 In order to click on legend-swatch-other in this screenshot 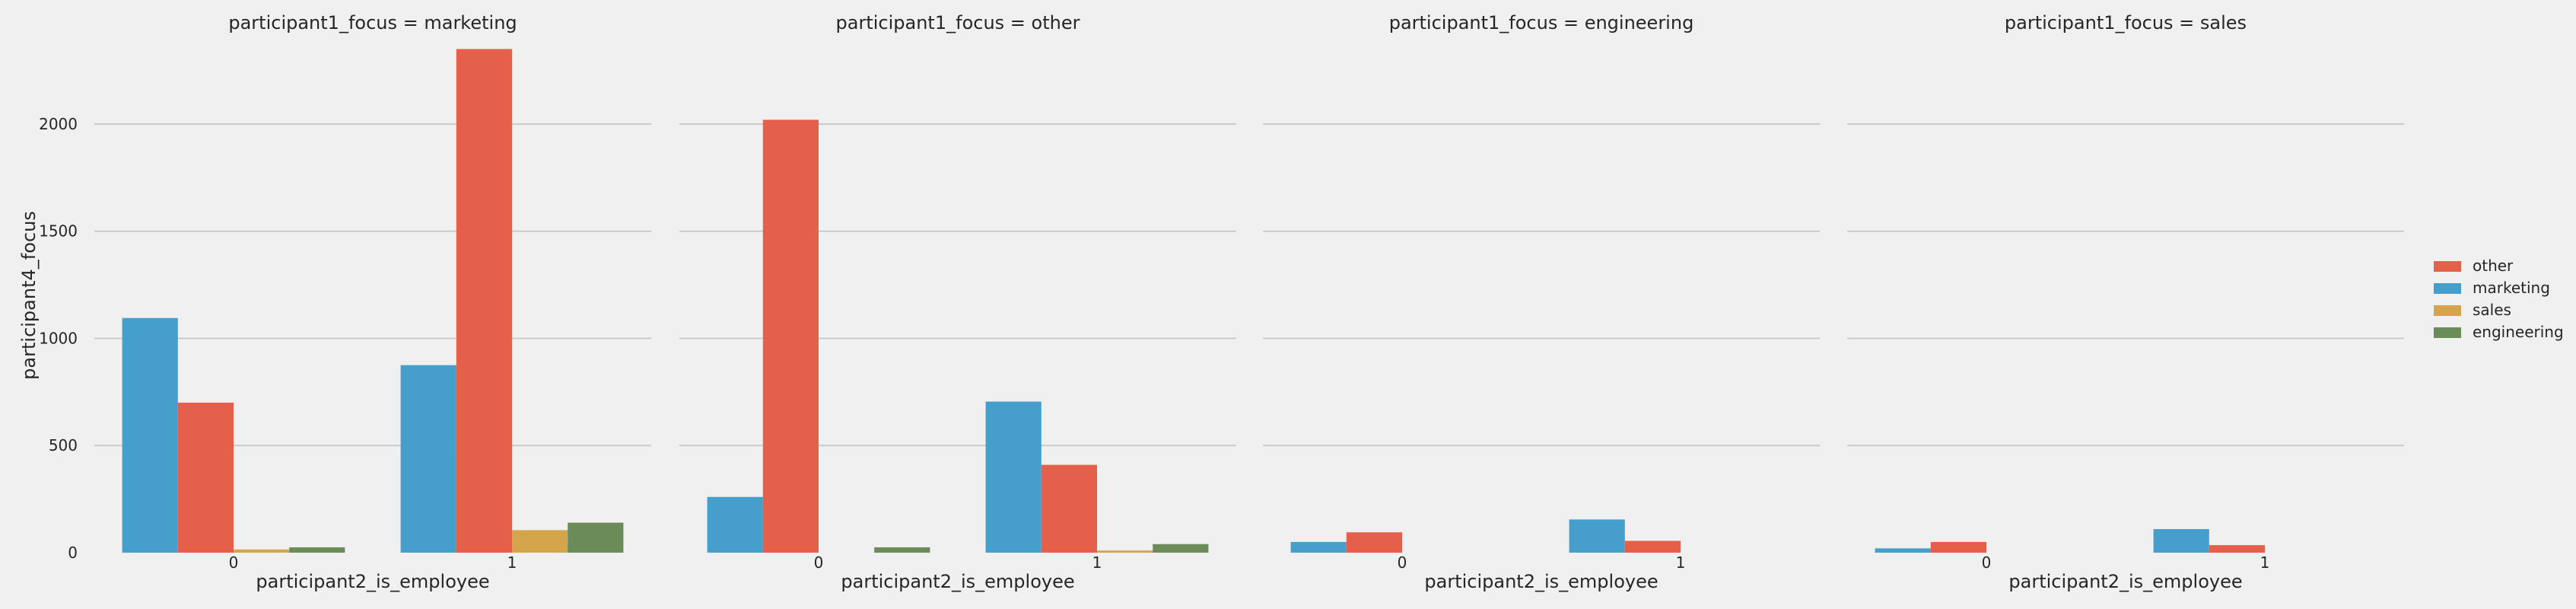, I will do `click(2448, 266)`.